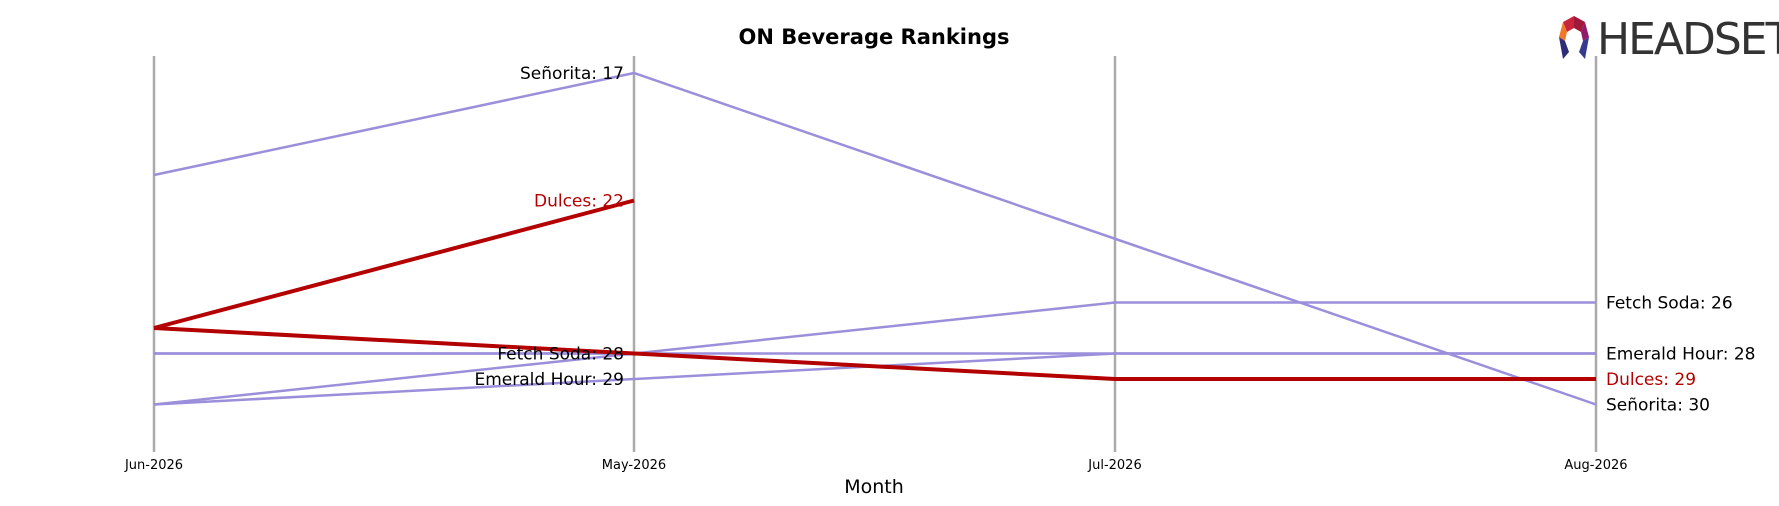 This screenshot has height=506, width=1779. What do you see at coordinates (874, 37) in the screenshot?
I see `chart-title: ON Beverage Rankings` at bounding box center [874, 37].